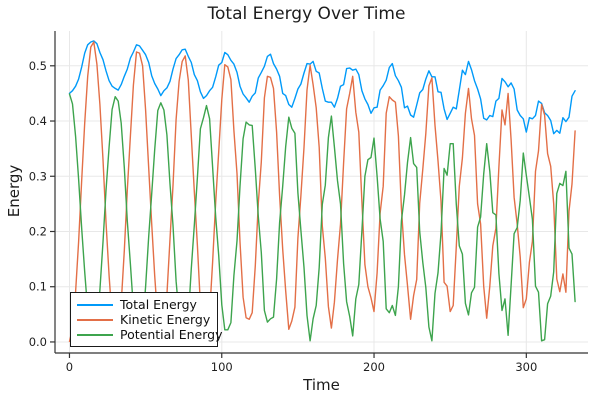  What do you see at coordinates (158, 304) in the screenshot?
I see `legend-label: Total Energy` at bounding box center [158, 304].